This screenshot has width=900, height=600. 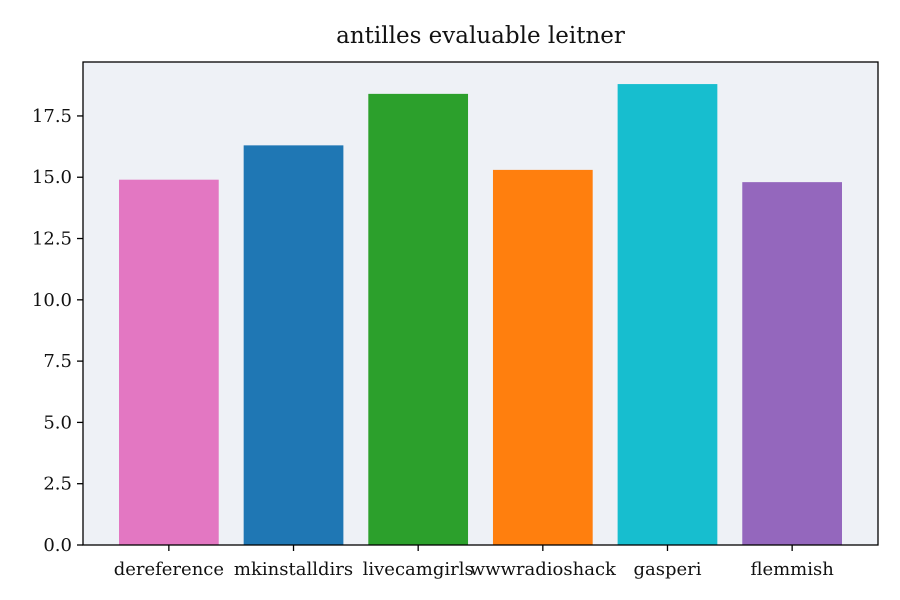 I want to click on y-tick-label: 12.5, so click(x=52, y=239).